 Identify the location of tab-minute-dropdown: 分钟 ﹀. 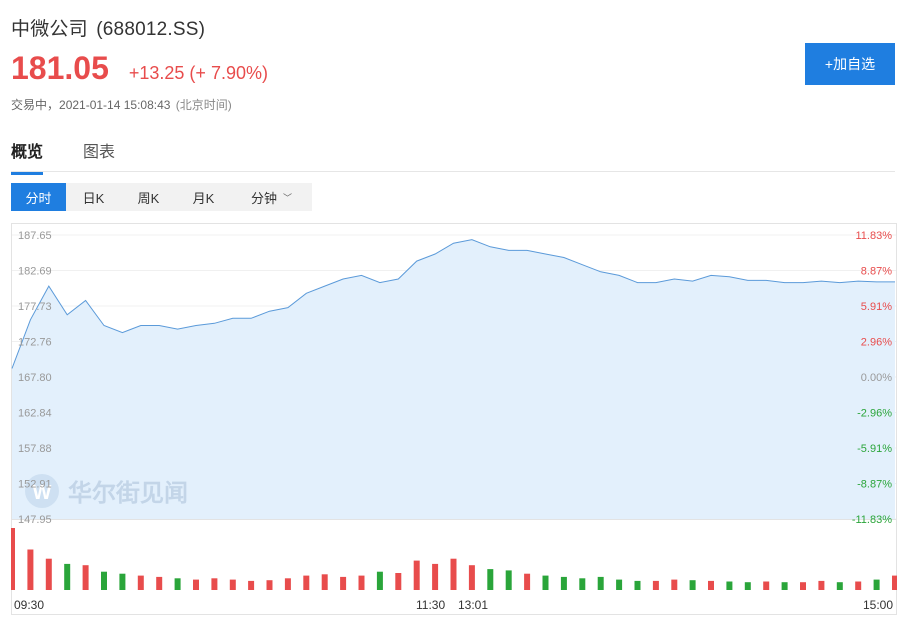
(271, 198).